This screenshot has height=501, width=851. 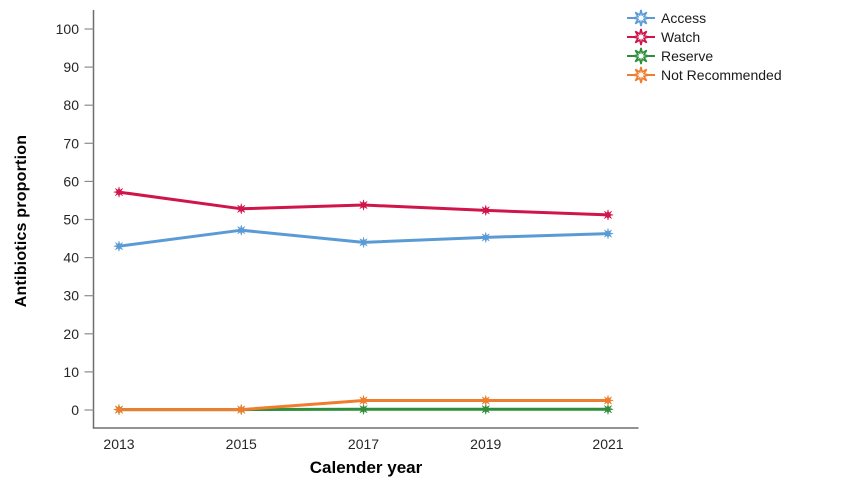 I want to click on legend-label-watch: Watch, so click(x=681, y=36).